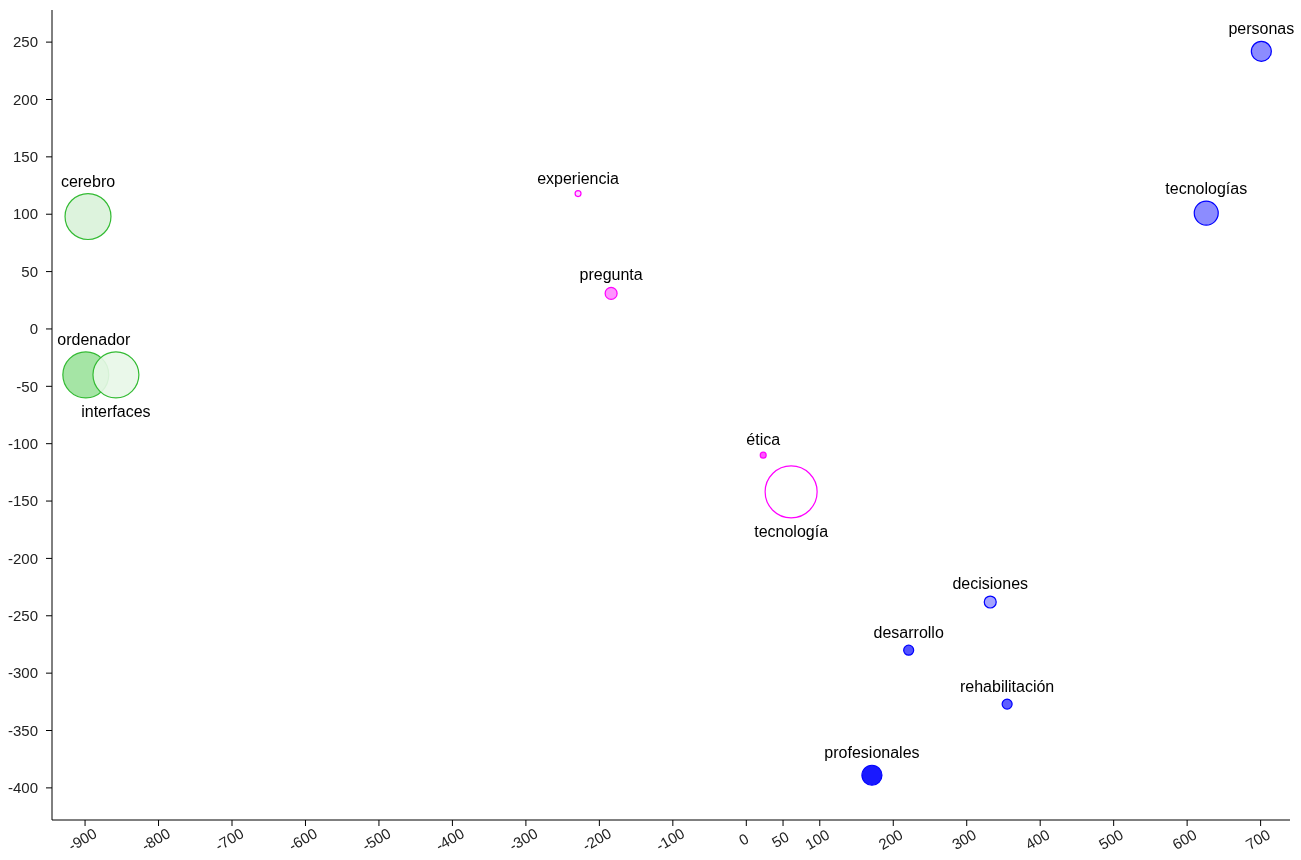 Image resolution: width=1301 pixels, height=860 pixels. What do you see at coordinates (22, 443) in the screenshot?
I see `y-tick-label: -100` at bounding box center [22, 443].